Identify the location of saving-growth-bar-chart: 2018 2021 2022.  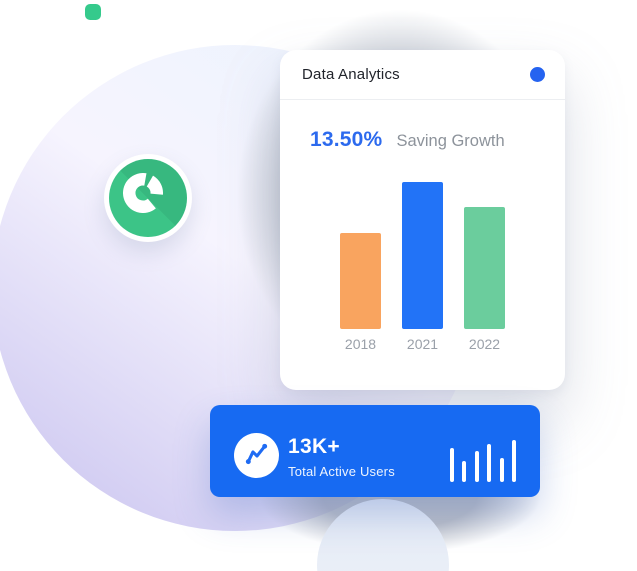
(422, 267).